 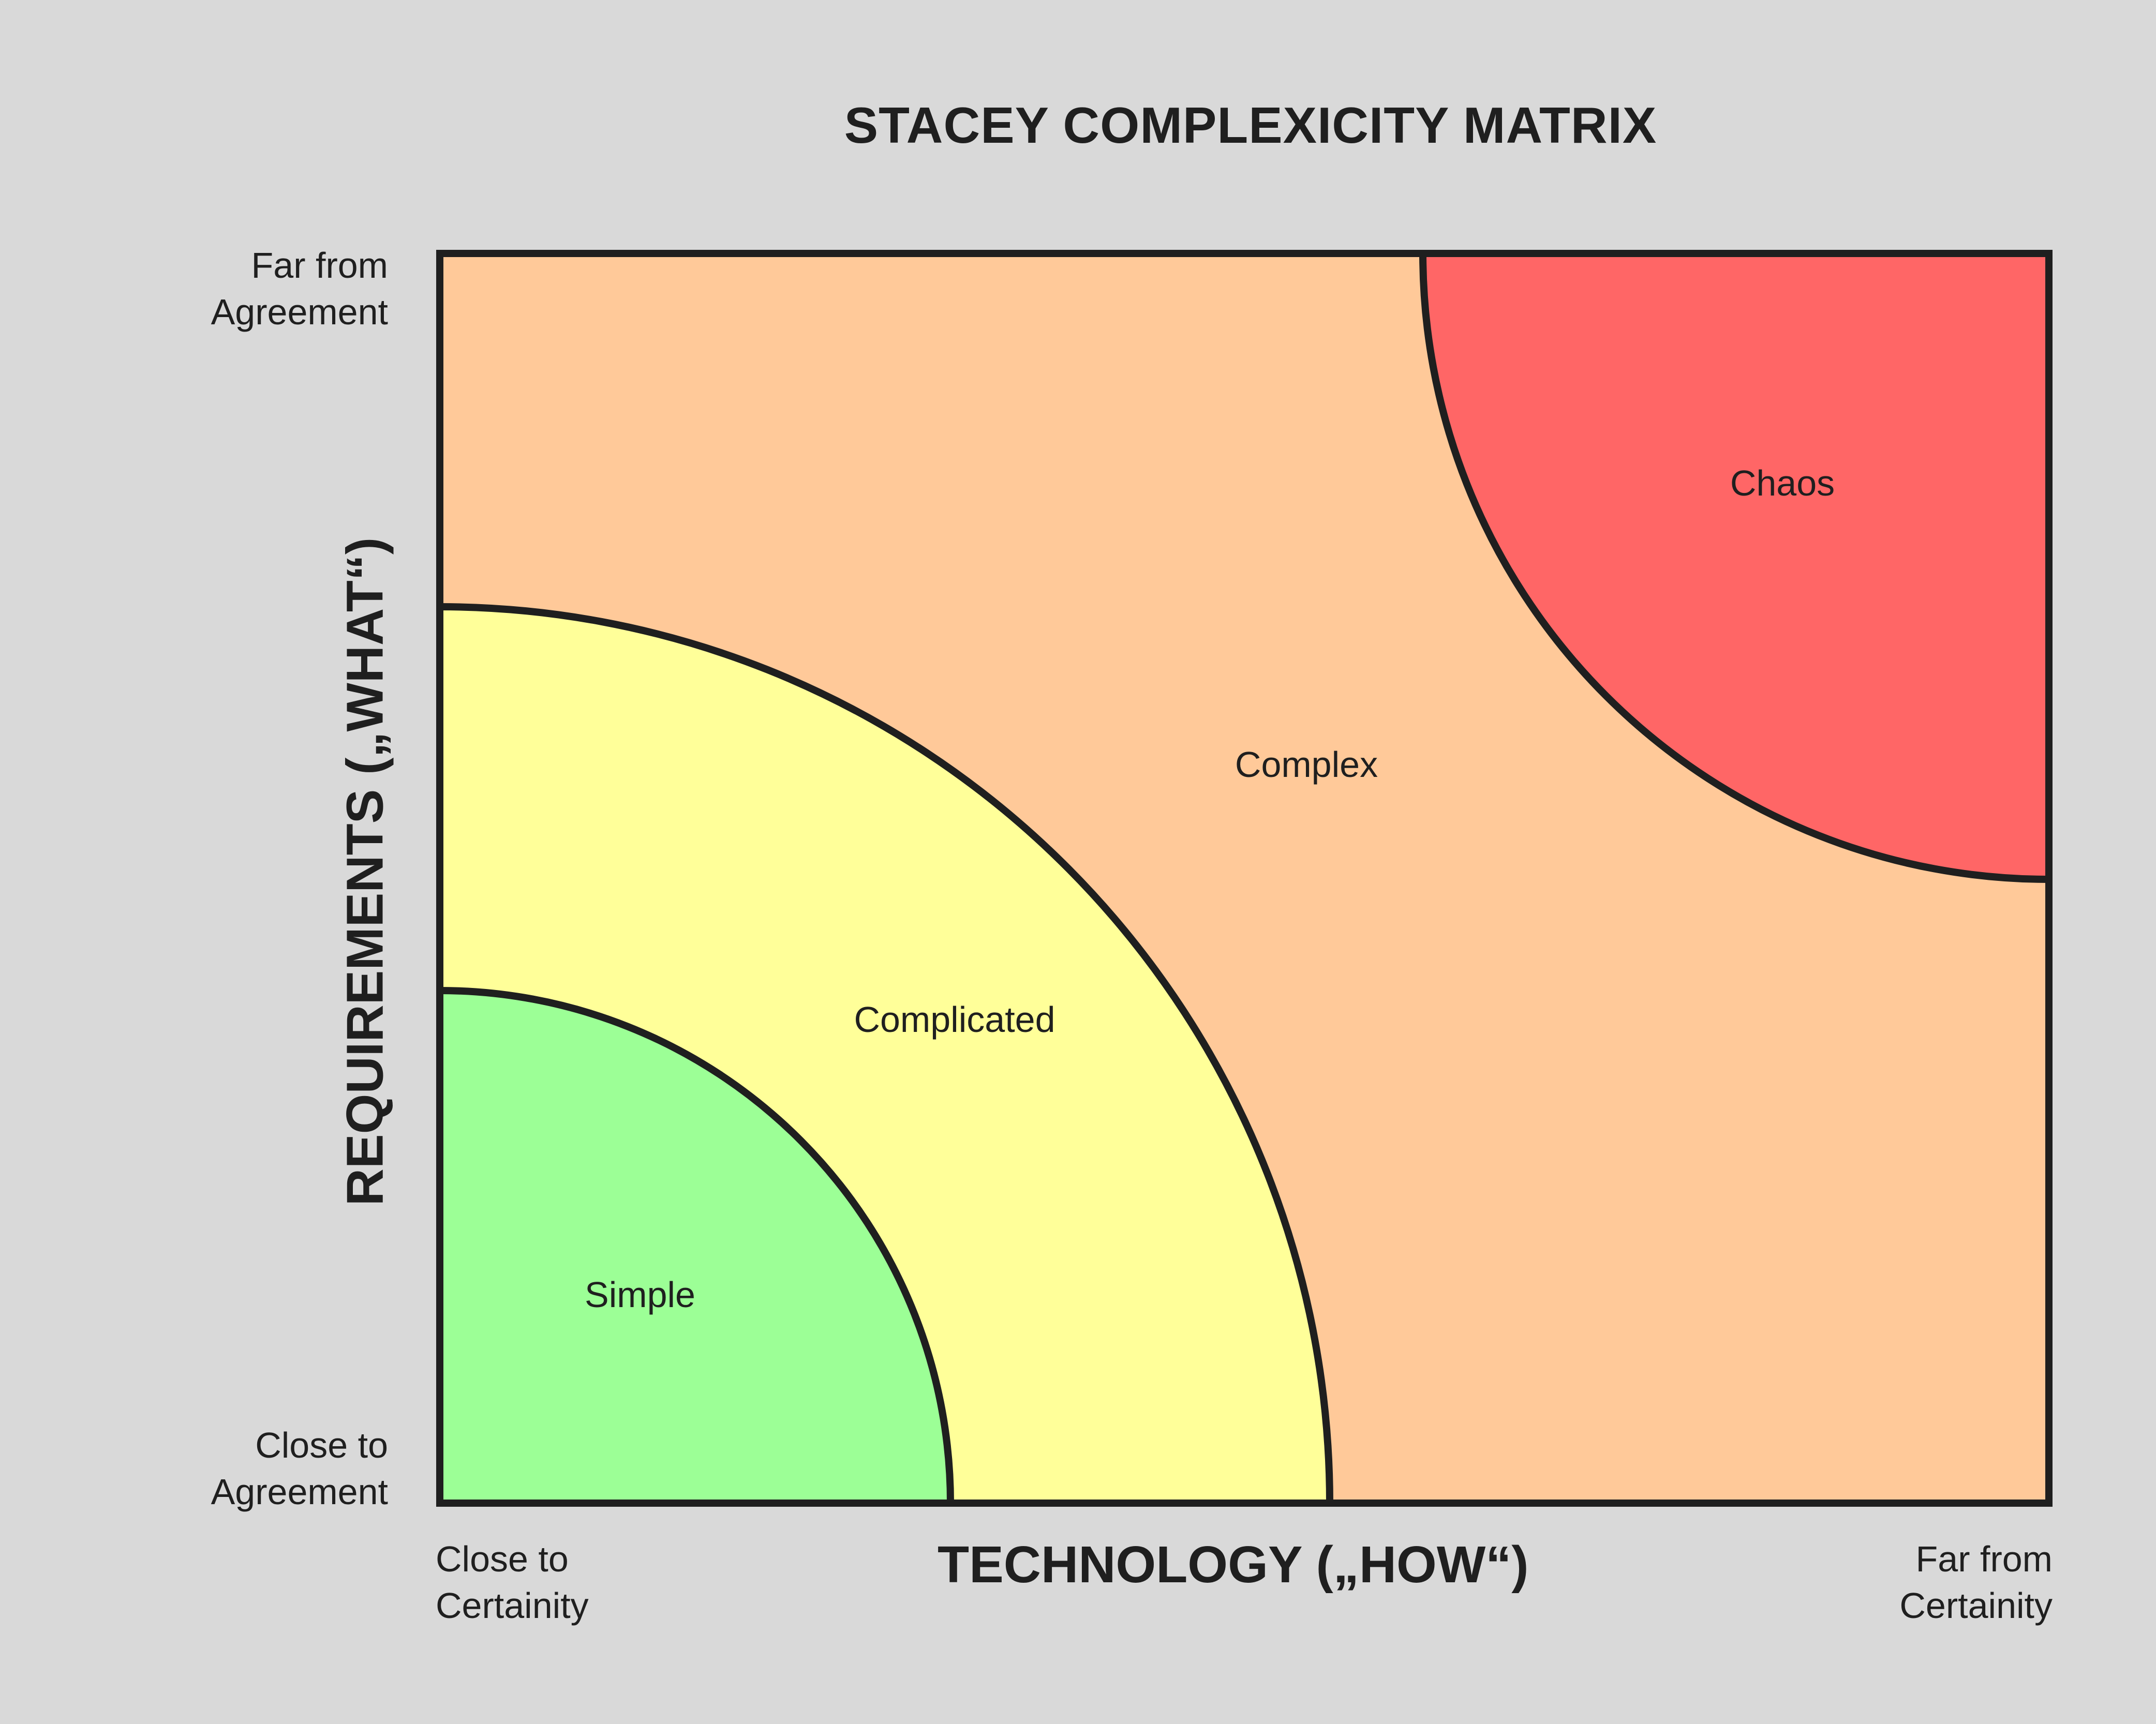 I want to click on y-axis-bottom-line-1: Close to, so click(x=321, y=1445).